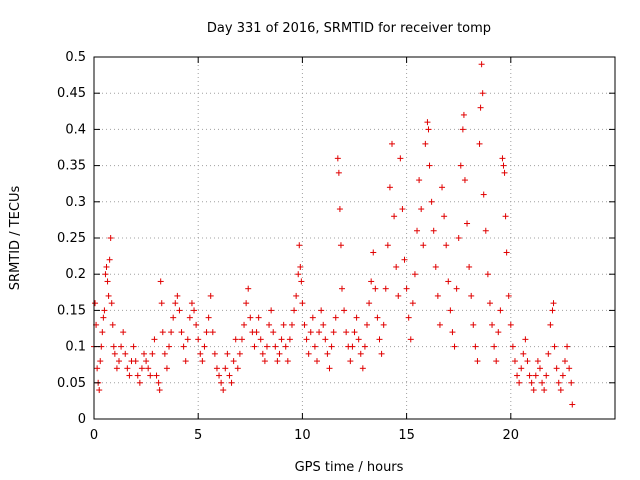 The width and height of the screenshot is (640, 480). Describe the element at coordinates (94, 435) in the screenshot. I see `x-tick-label: 0` at that location.